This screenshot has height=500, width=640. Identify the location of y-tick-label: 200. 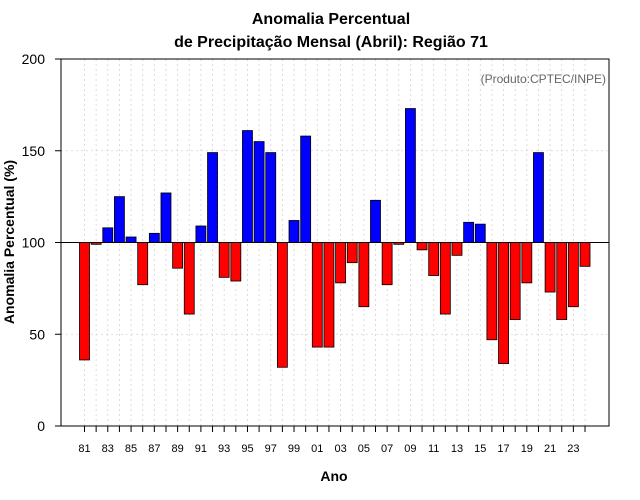
(34, 59).